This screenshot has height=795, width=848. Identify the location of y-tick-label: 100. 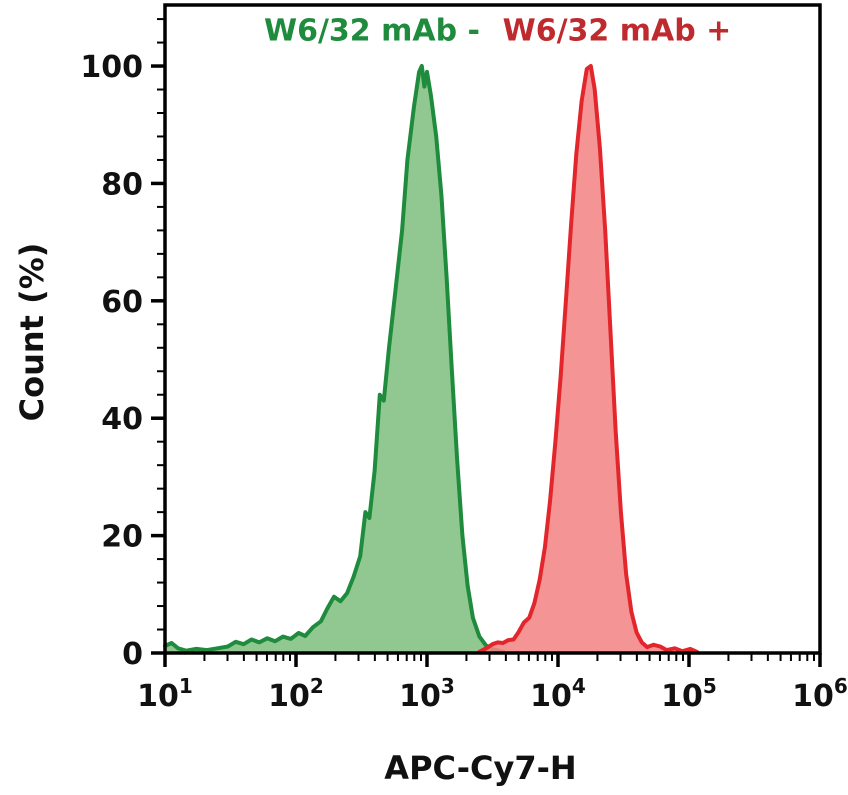
(111, 67).